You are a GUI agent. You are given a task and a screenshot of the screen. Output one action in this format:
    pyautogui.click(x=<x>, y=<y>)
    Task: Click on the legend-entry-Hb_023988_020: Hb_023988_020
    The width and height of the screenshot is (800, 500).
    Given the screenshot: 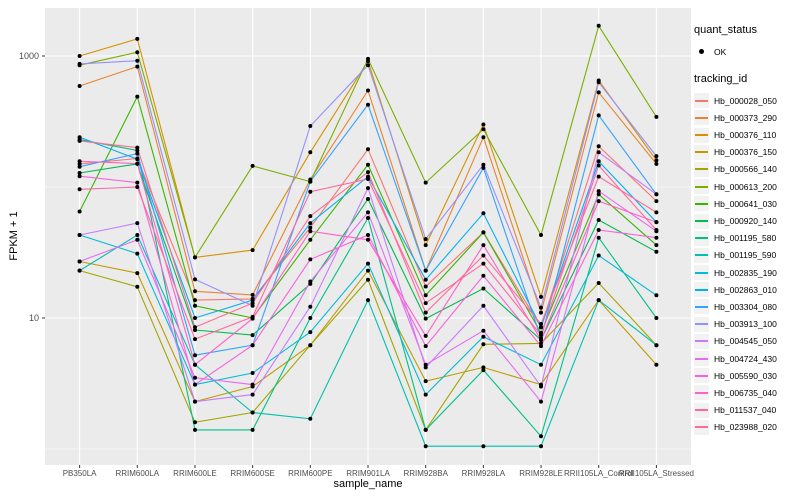 What is the action you would take?
    pyautogui.click(x=746, y=427)
    